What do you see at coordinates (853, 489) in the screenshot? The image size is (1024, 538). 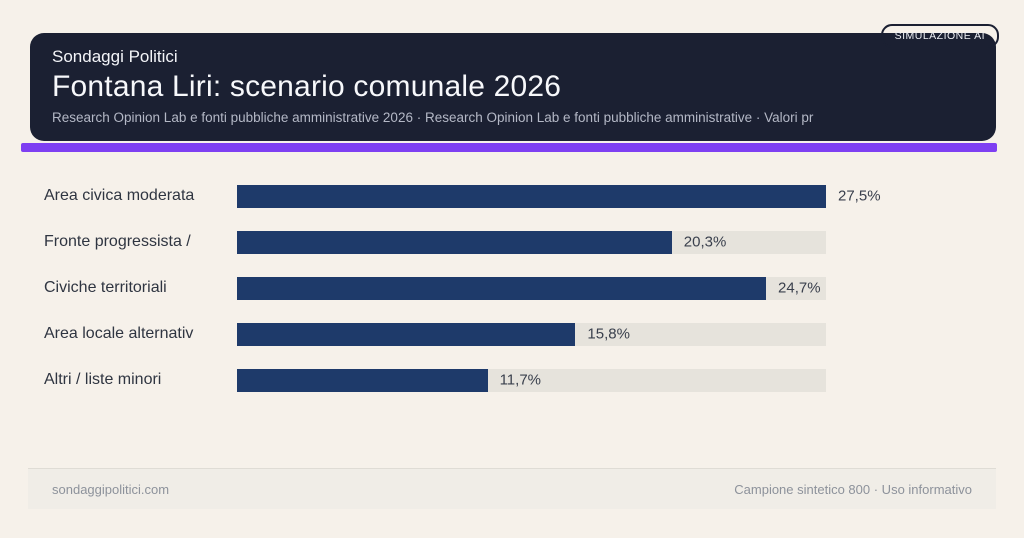 I see `footer-sample-note: Campione sintetico 800 · Uso informativo` at bounding box center [853, 489].